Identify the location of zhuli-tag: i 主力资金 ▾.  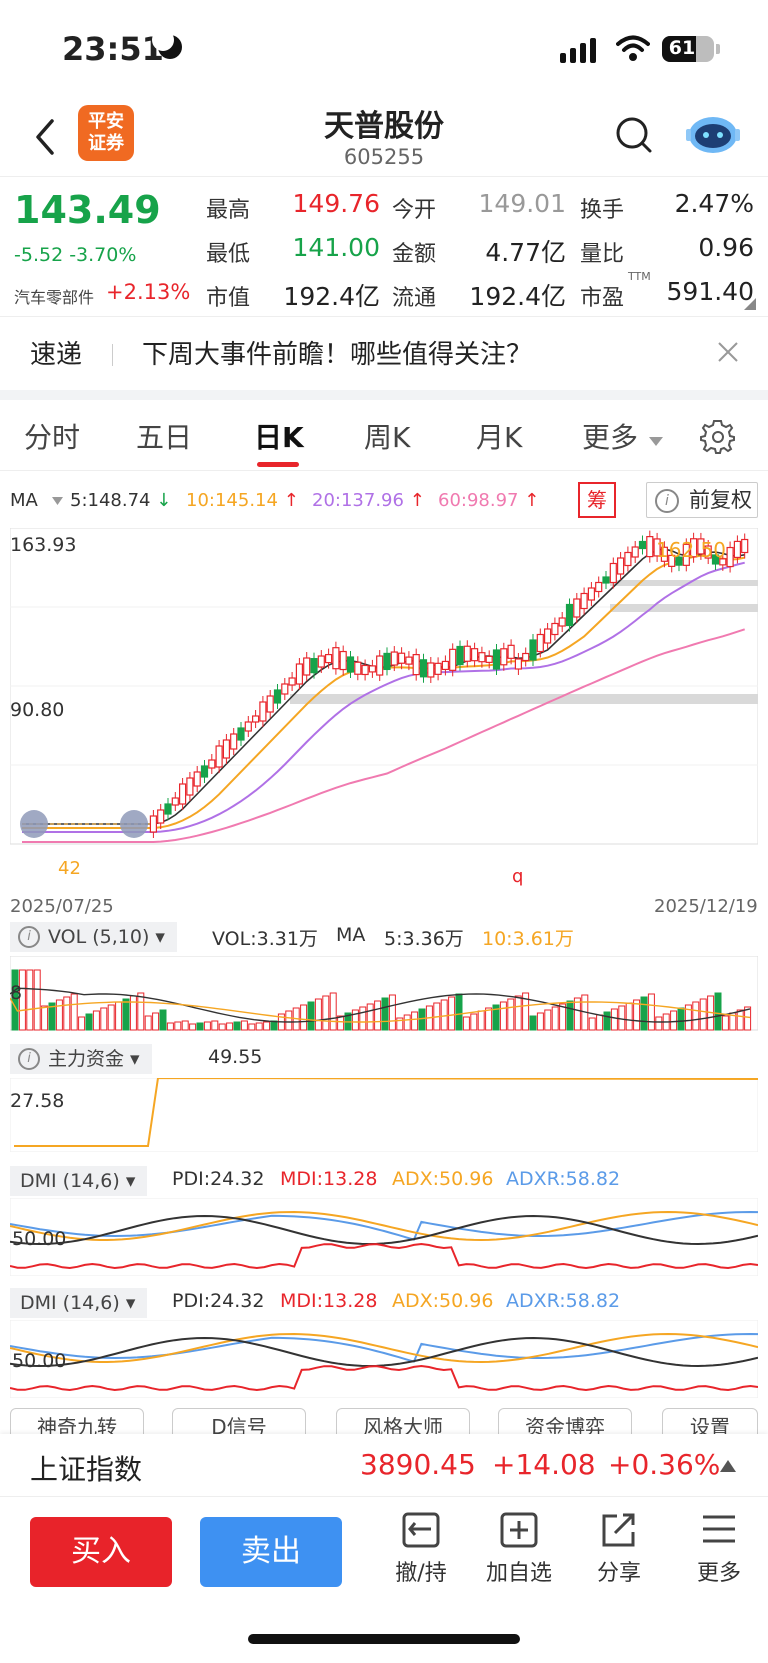
(81, 1059).